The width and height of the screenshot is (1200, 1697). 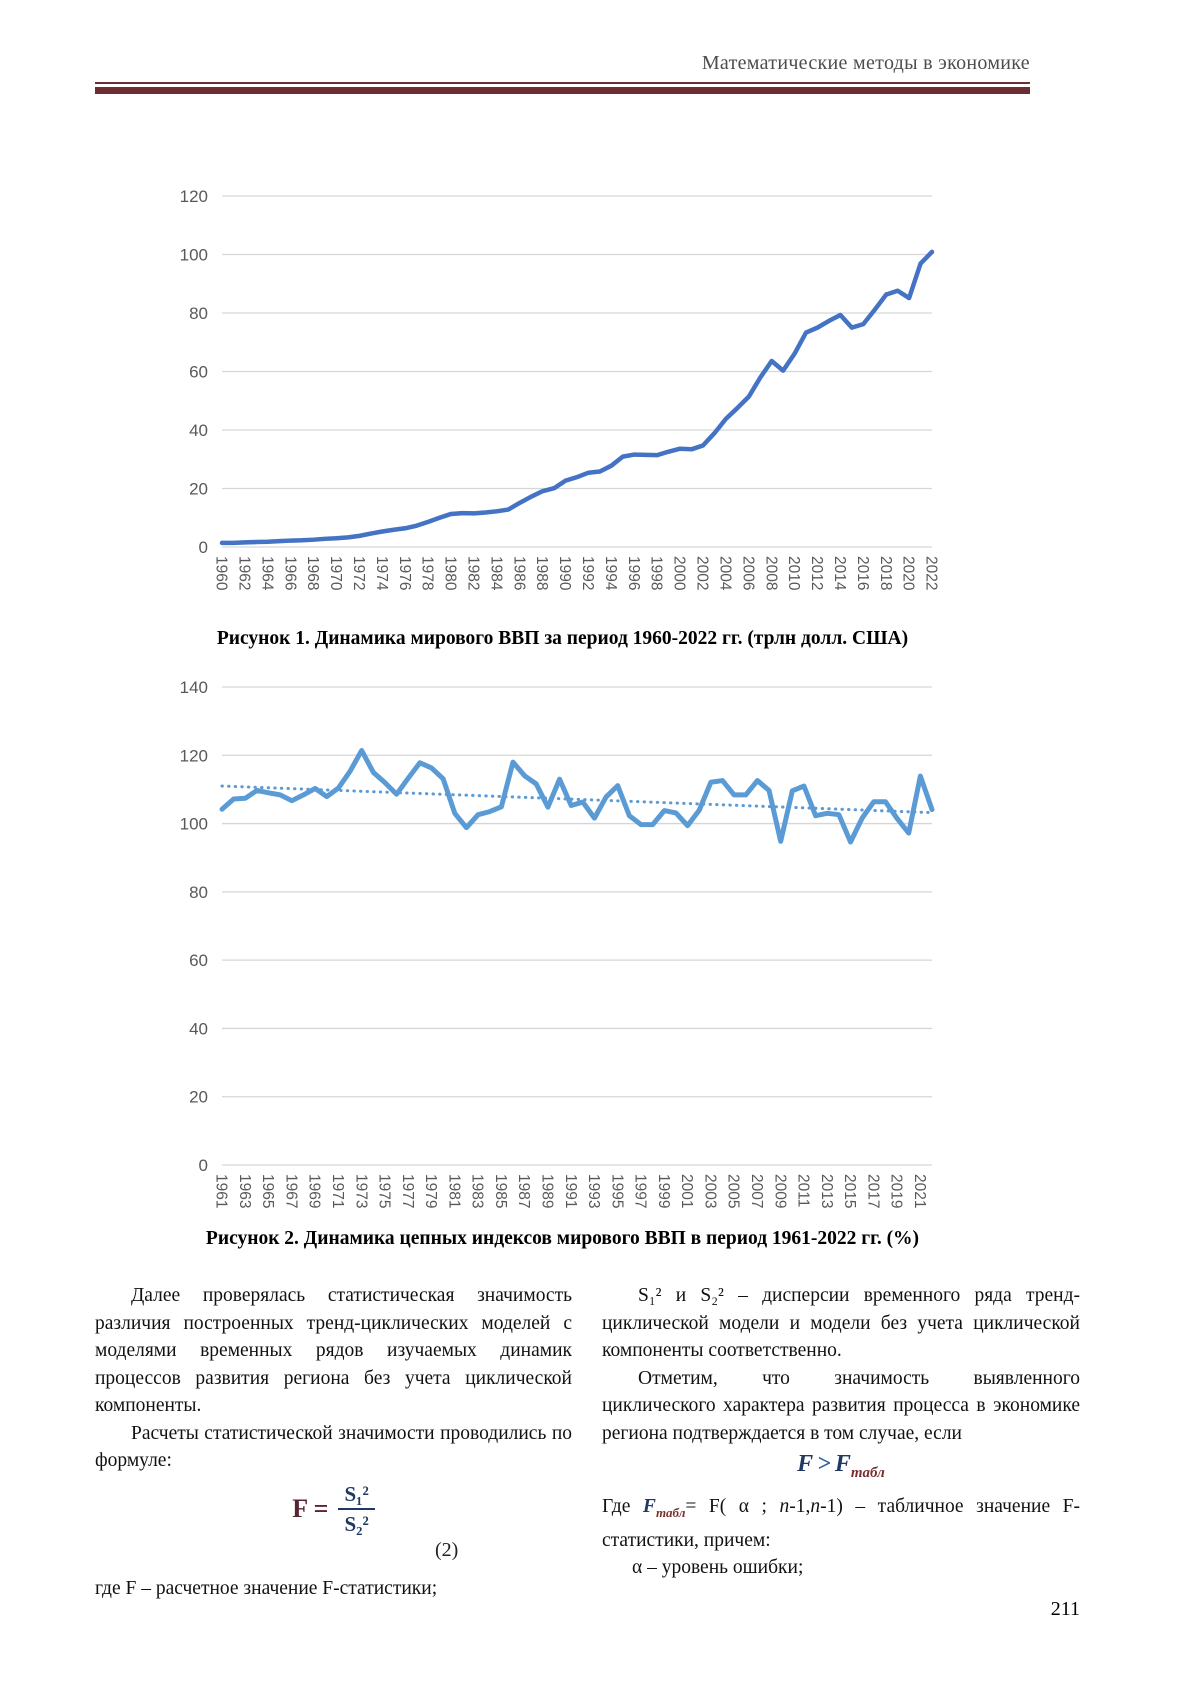 What do you see at coordinates (679, 573) in the screenshot?
I see `svg-text: 2000` at bounding box center [679, 573].